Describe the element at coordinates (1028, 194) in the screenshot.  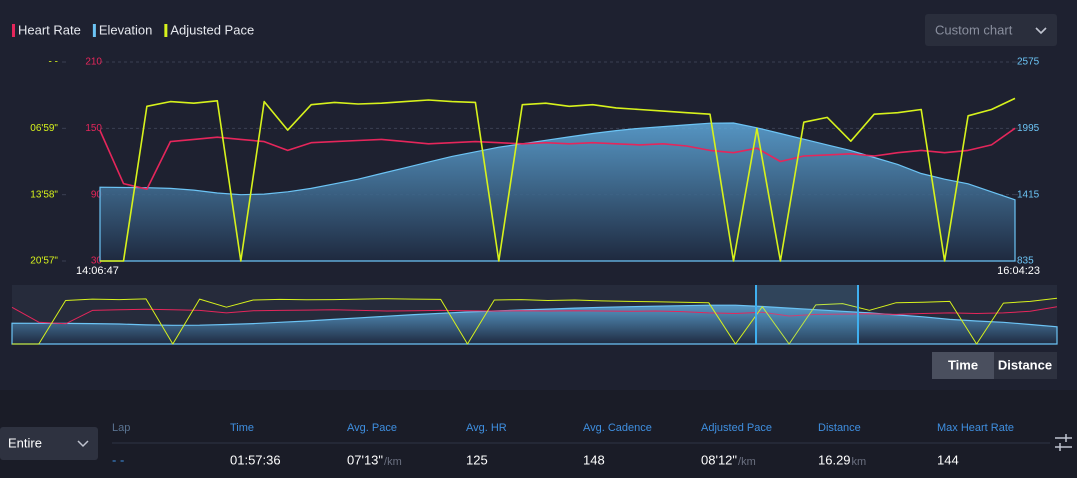
I see `y2-tick-label: 1415` at that location.